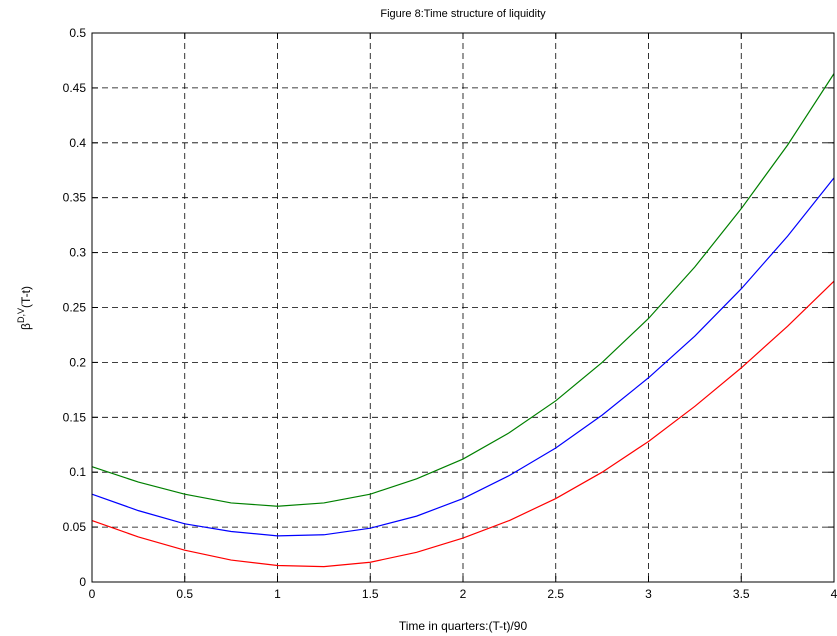  I want to click on x-tick-label: 0, so click(92, 594).